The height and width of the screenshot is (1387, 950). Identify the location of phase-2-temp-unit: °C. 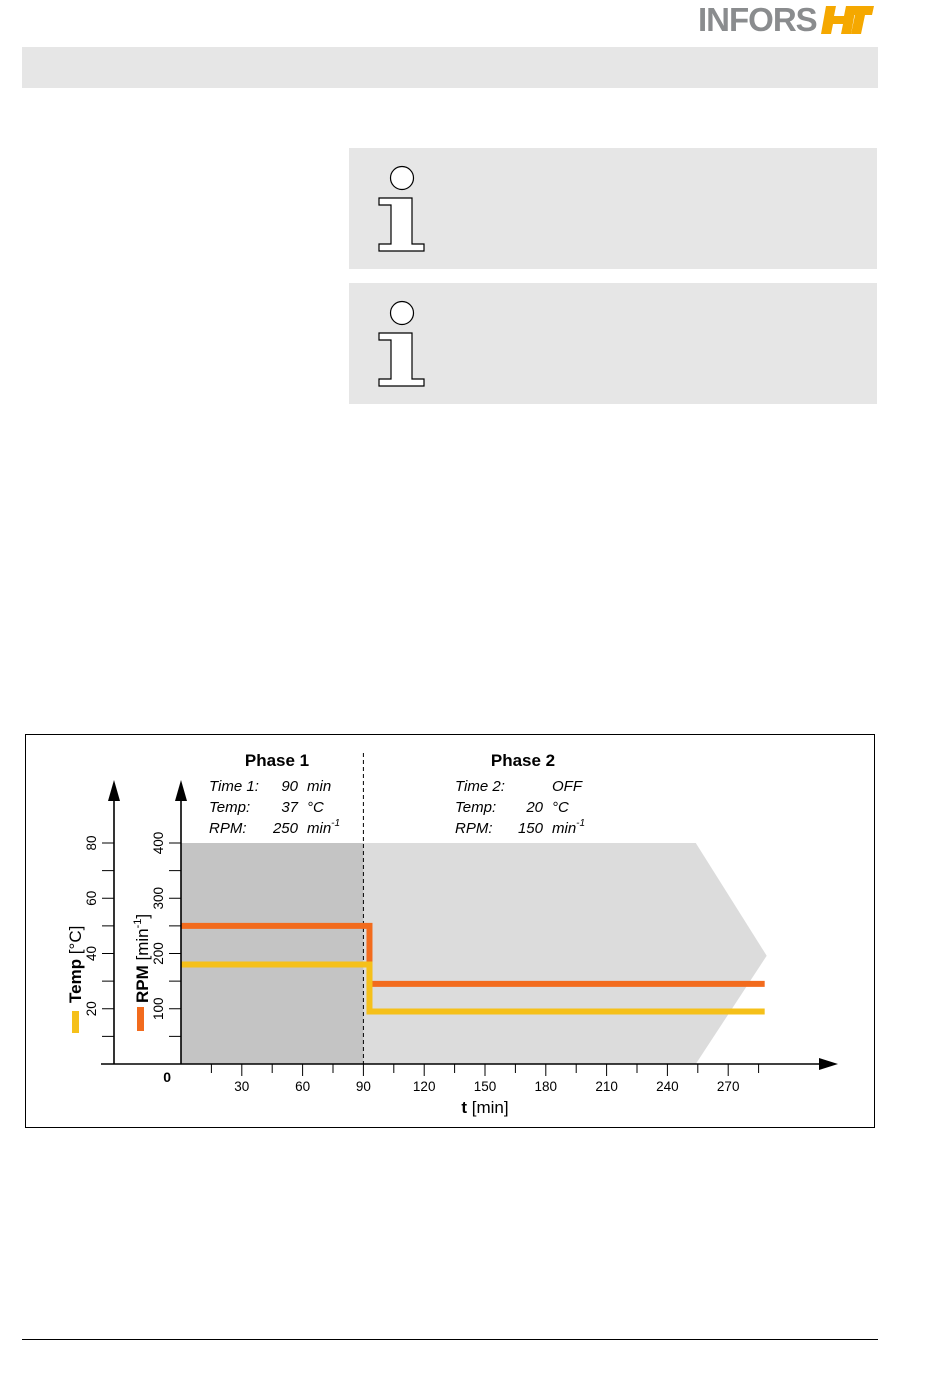
(560, 807).